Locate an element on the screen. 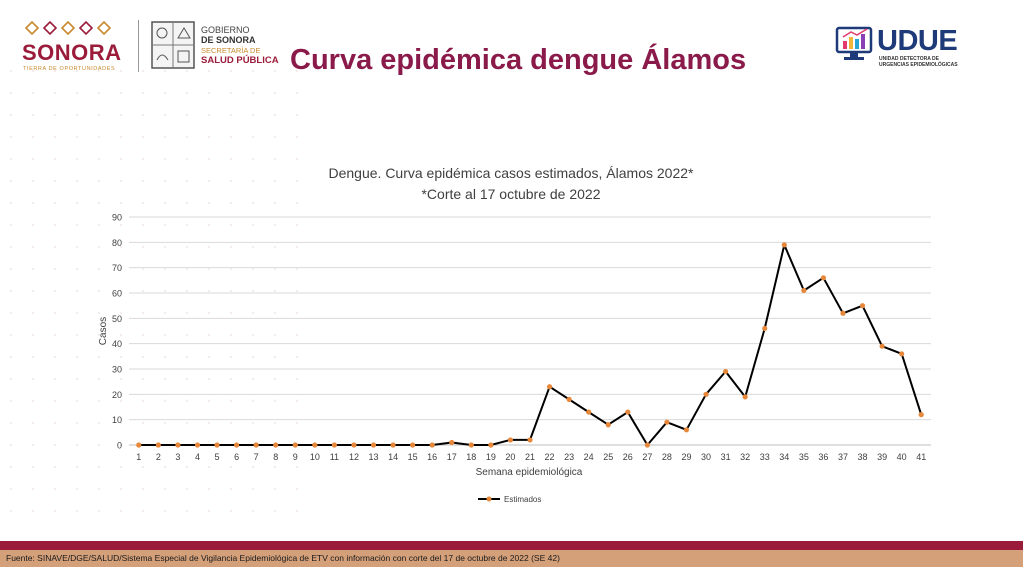 Image resolution: width=1023 pixels, height=567 pixels. gov-line-1: GOBIERNO is located at coordinates (225, 30).